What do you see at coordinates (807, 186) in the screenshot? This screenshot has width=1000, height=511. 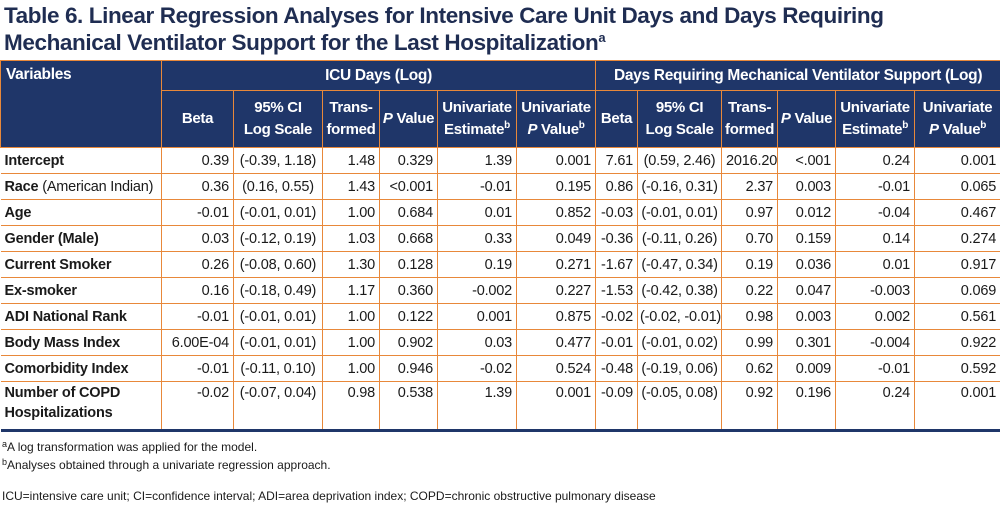 I see `cell-ventilator-p-value: 0.003` at bounding box center [807, 186].